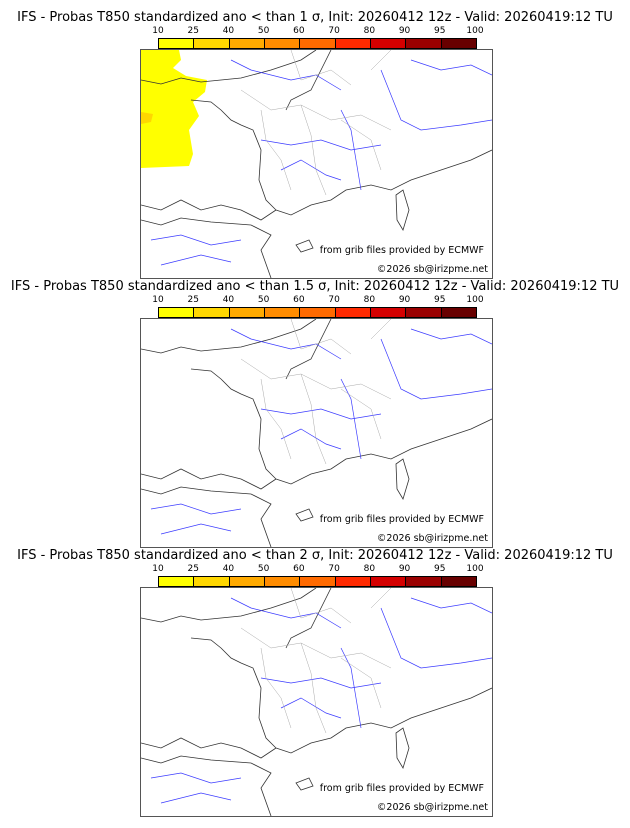 This screenshot has height=828, width=630. What do you see at coordinates (147, 118) in the screenshot?
I see `probability-area-core` at bounding box center [147, 118].